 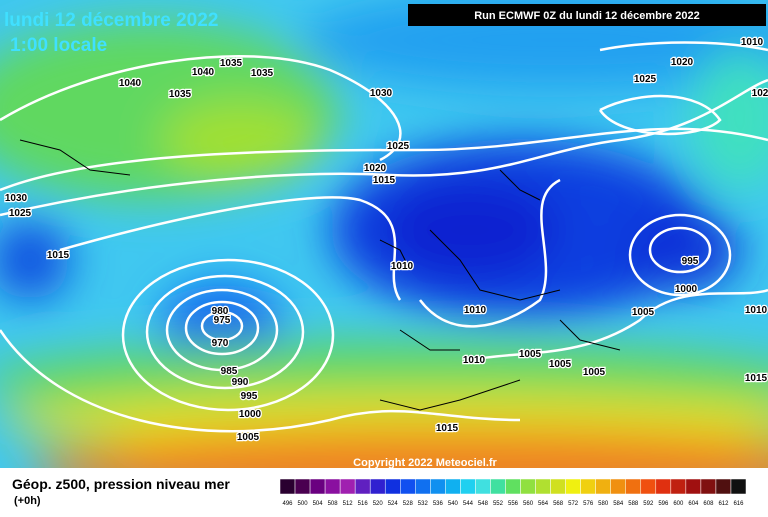 What do you see at coordinates (229, 371) in the screenshot?
I see `isobar-label: 985` at bounding box center [229, 371].